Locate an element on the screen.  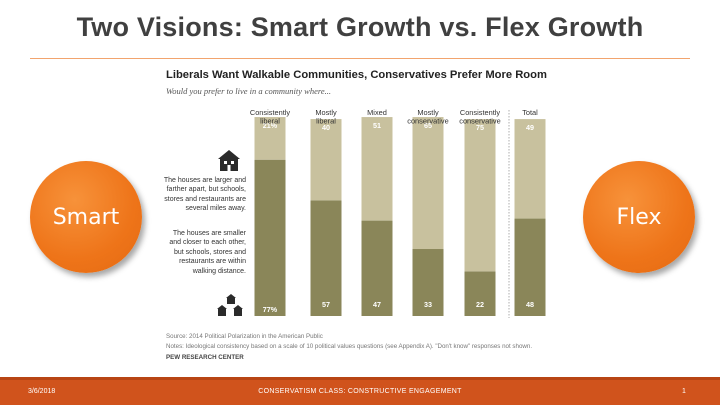
category-label-4-1: conservative is located at coordinates (480, 121).